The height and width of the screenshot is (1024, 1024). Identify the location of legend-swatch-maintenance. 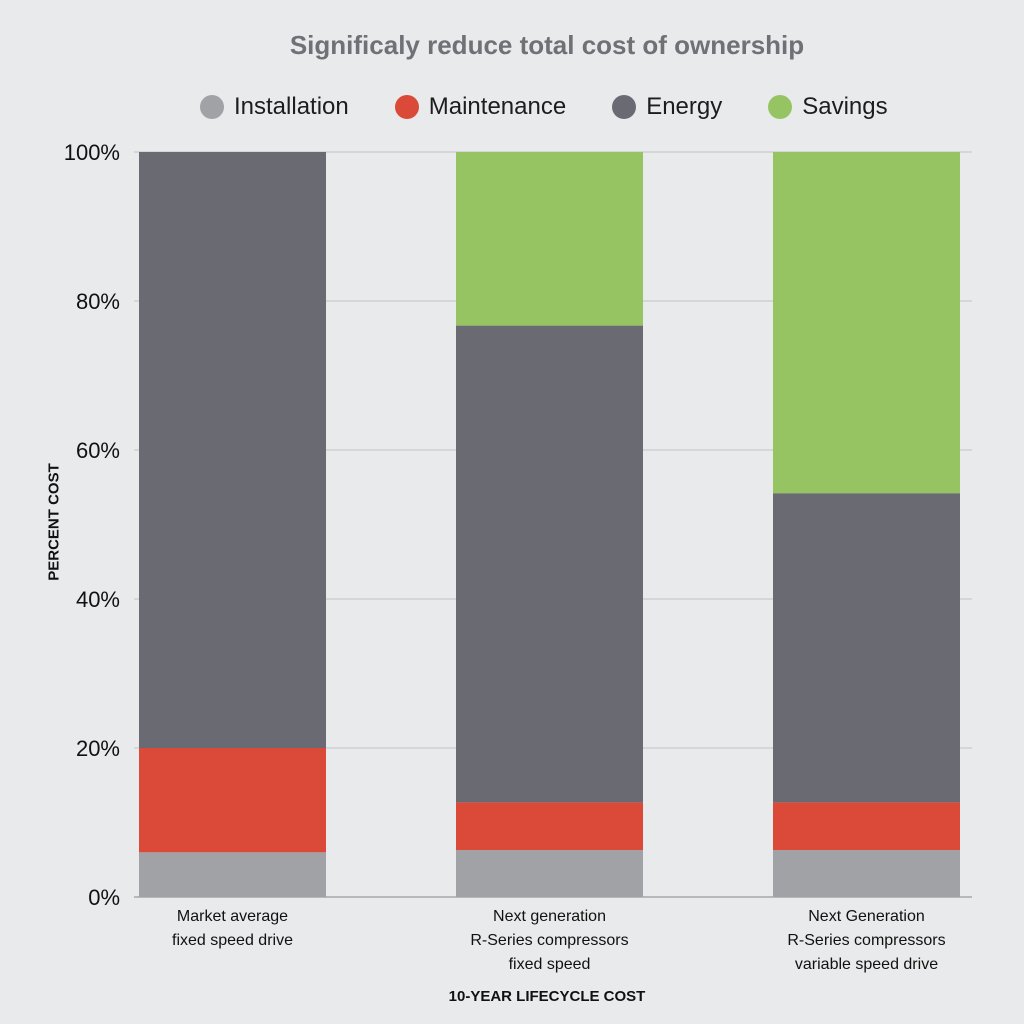
(406, 107).